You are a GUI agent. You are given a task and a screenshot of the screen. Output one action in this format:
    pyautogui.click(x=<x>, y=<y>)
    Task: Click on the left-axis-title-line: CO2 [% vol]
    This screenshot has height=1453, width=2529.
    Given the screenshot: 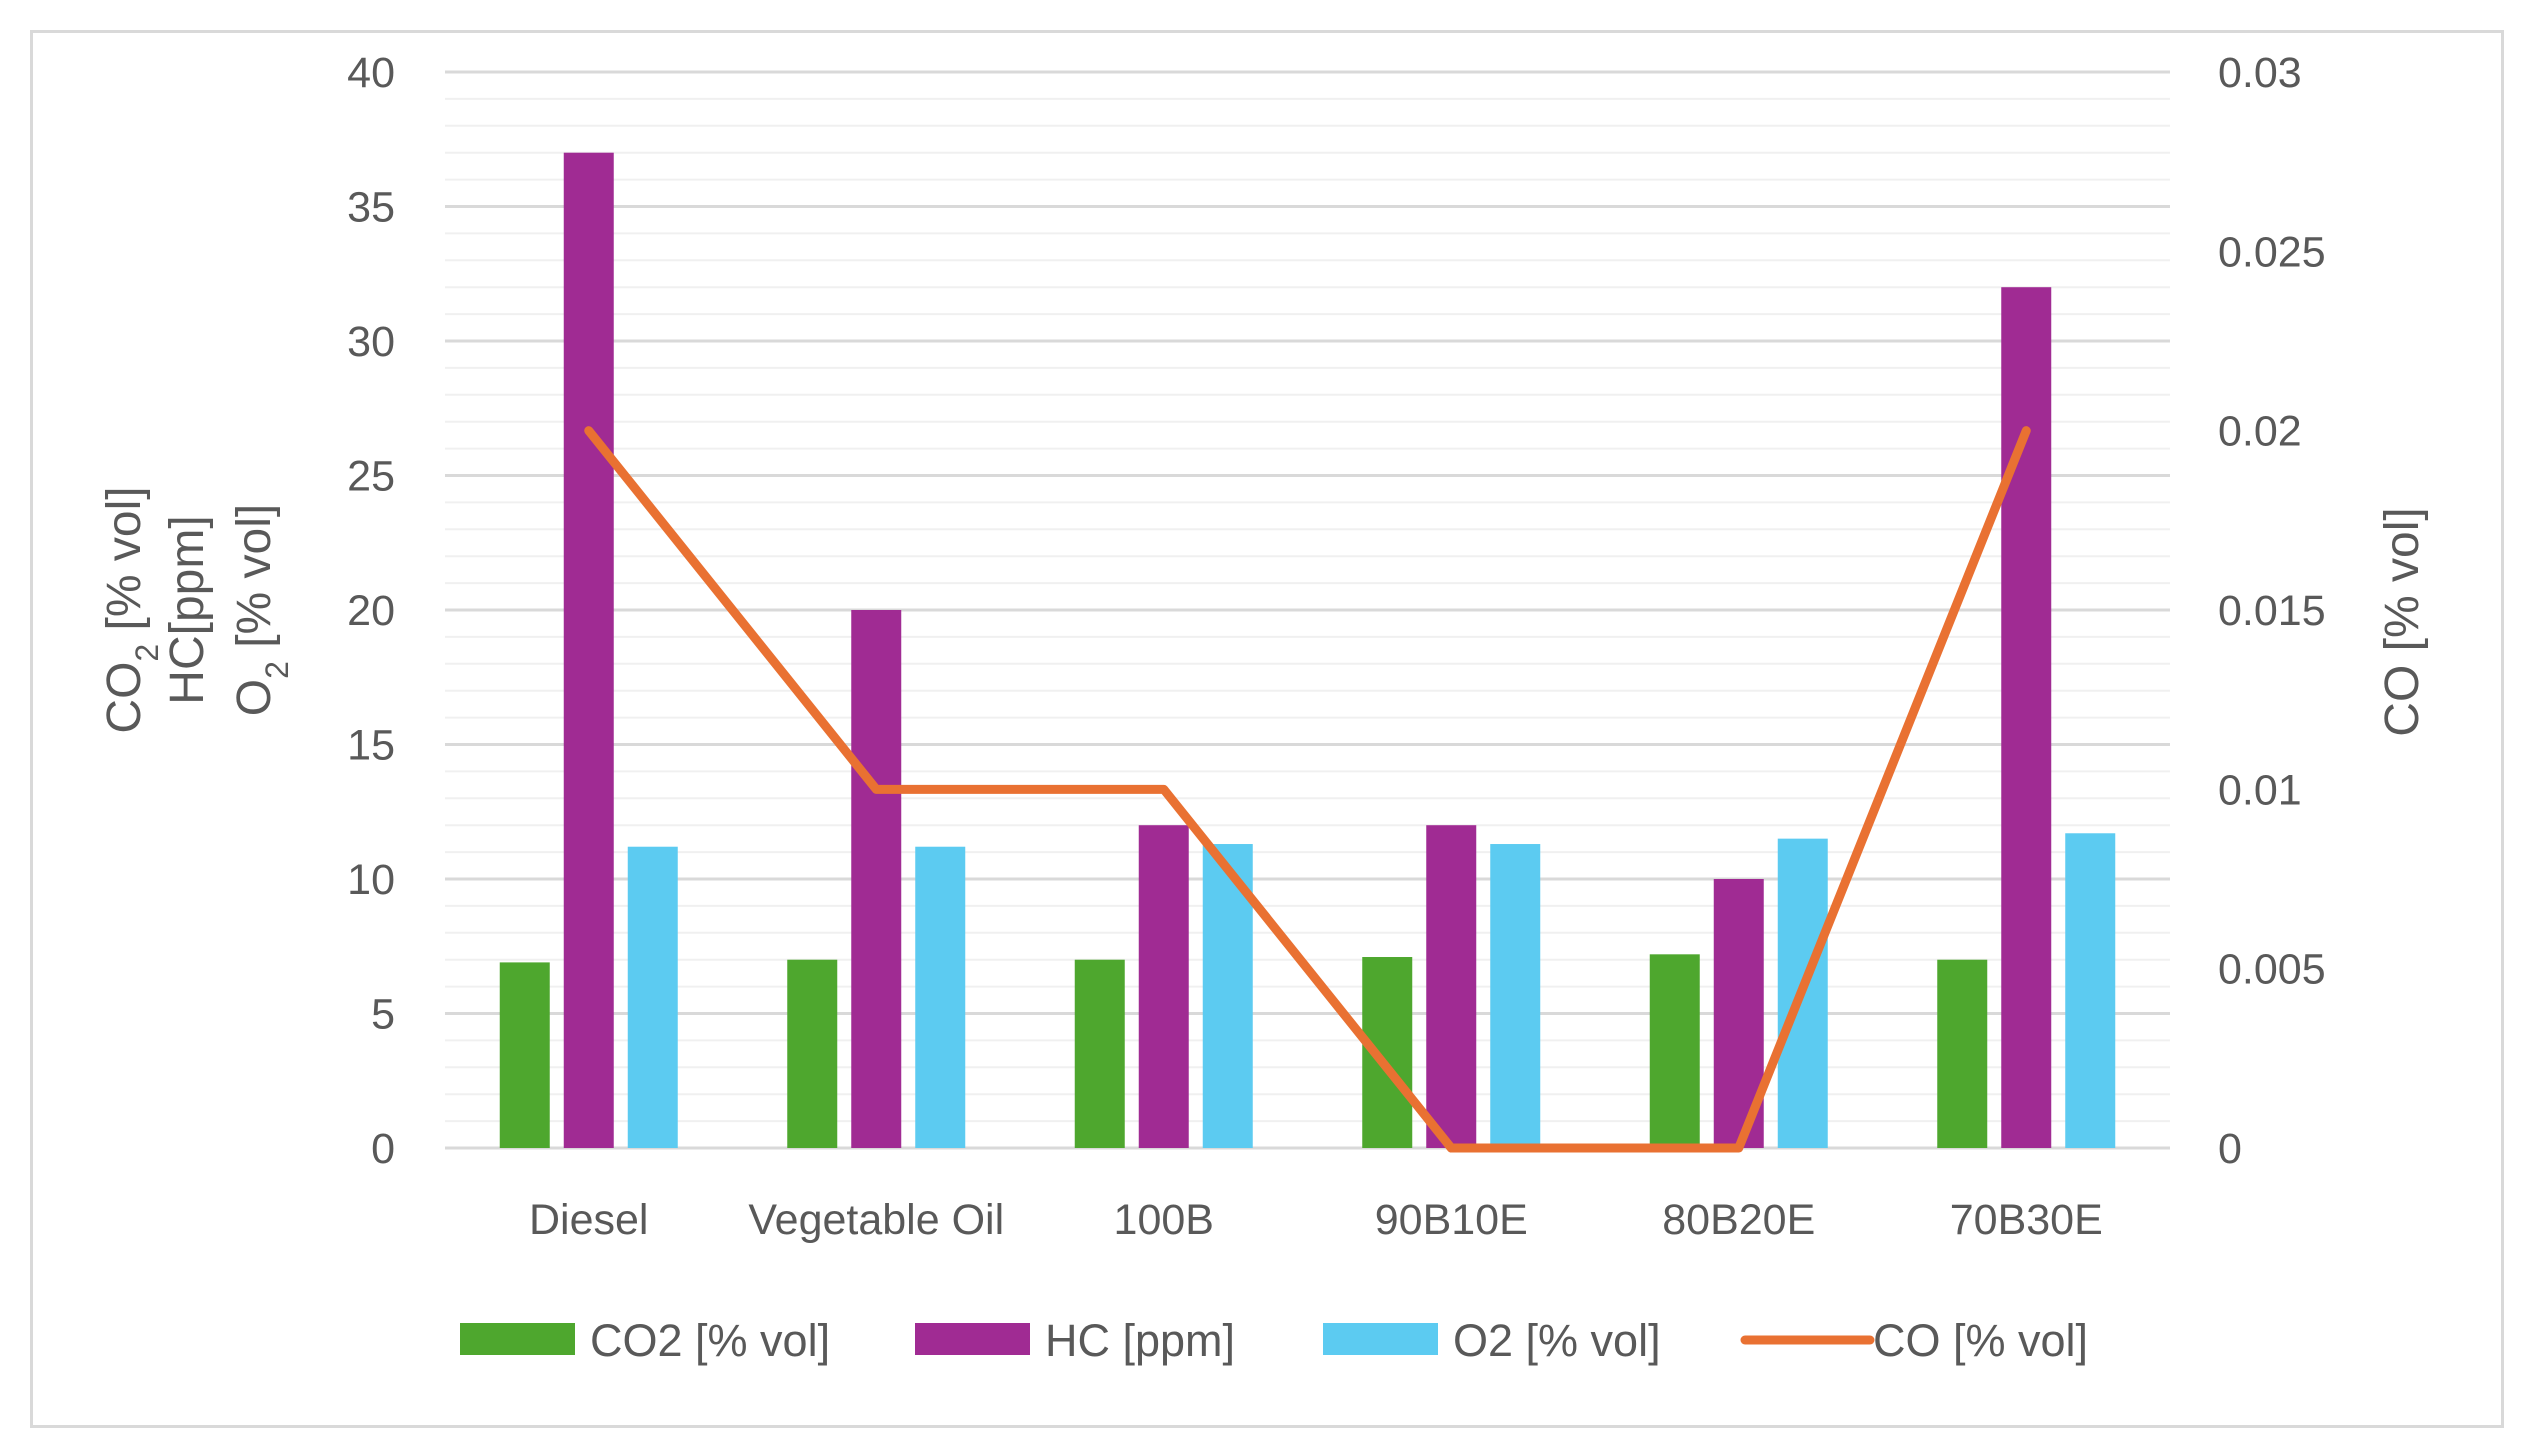 What is the action you would take?
    pyautogui.click(x=131, y=609)
    